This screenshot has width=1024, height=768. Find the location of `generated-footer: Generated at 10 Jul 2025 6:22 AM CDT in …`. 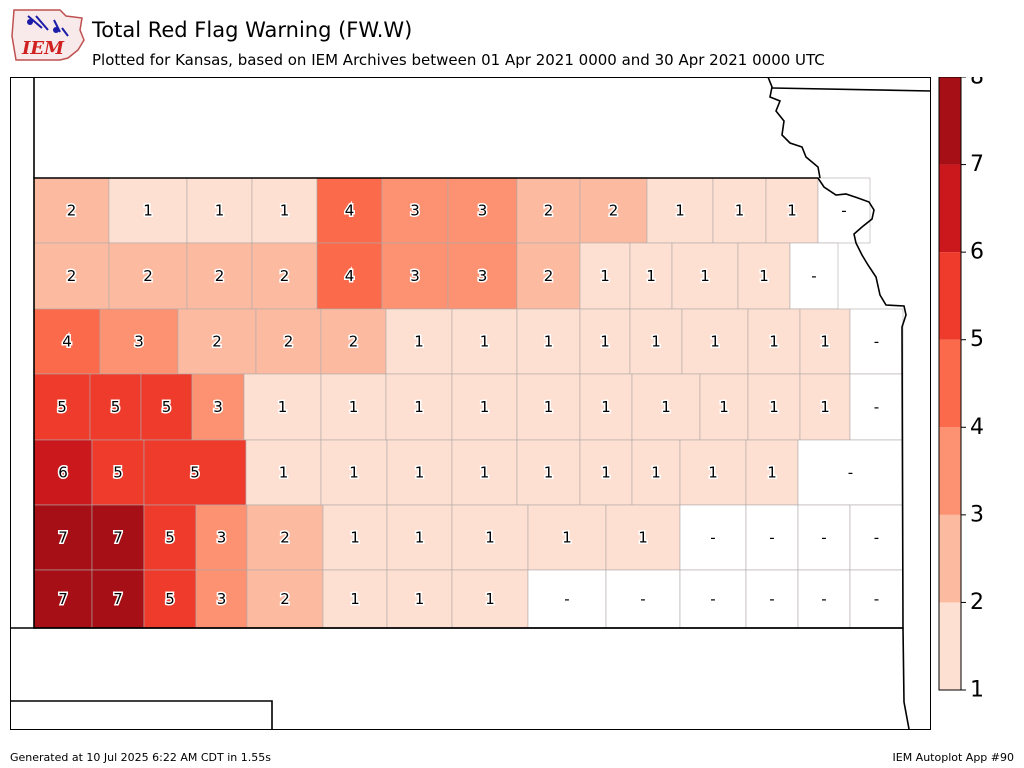

generated-footer: Generated at 10 Jul 2025 6:22 AM CDT in … is located at coordinates (140, 757).